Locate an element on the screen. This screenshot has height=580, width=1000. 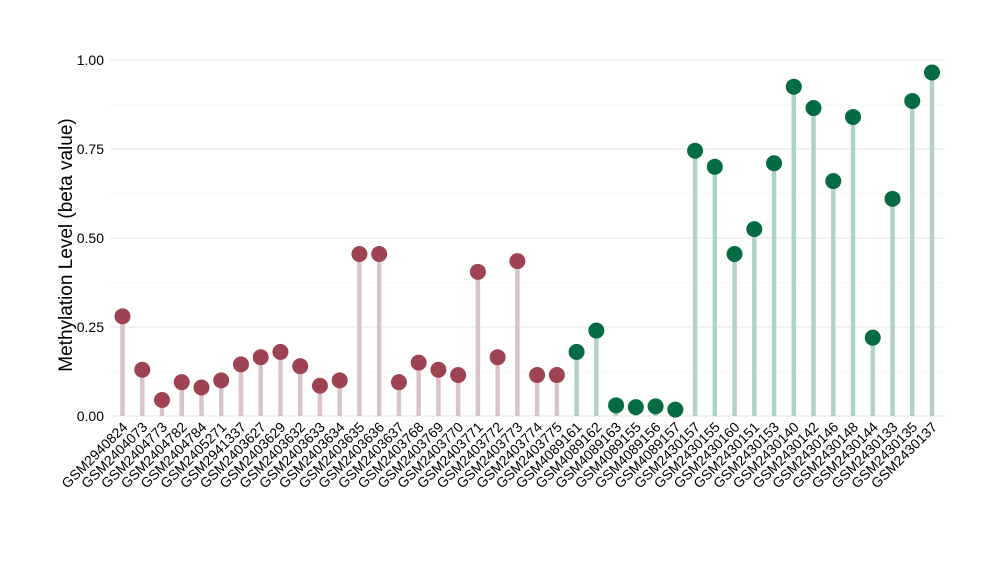
y-tick-label: 0.25 is located at coordinates (90, 327).